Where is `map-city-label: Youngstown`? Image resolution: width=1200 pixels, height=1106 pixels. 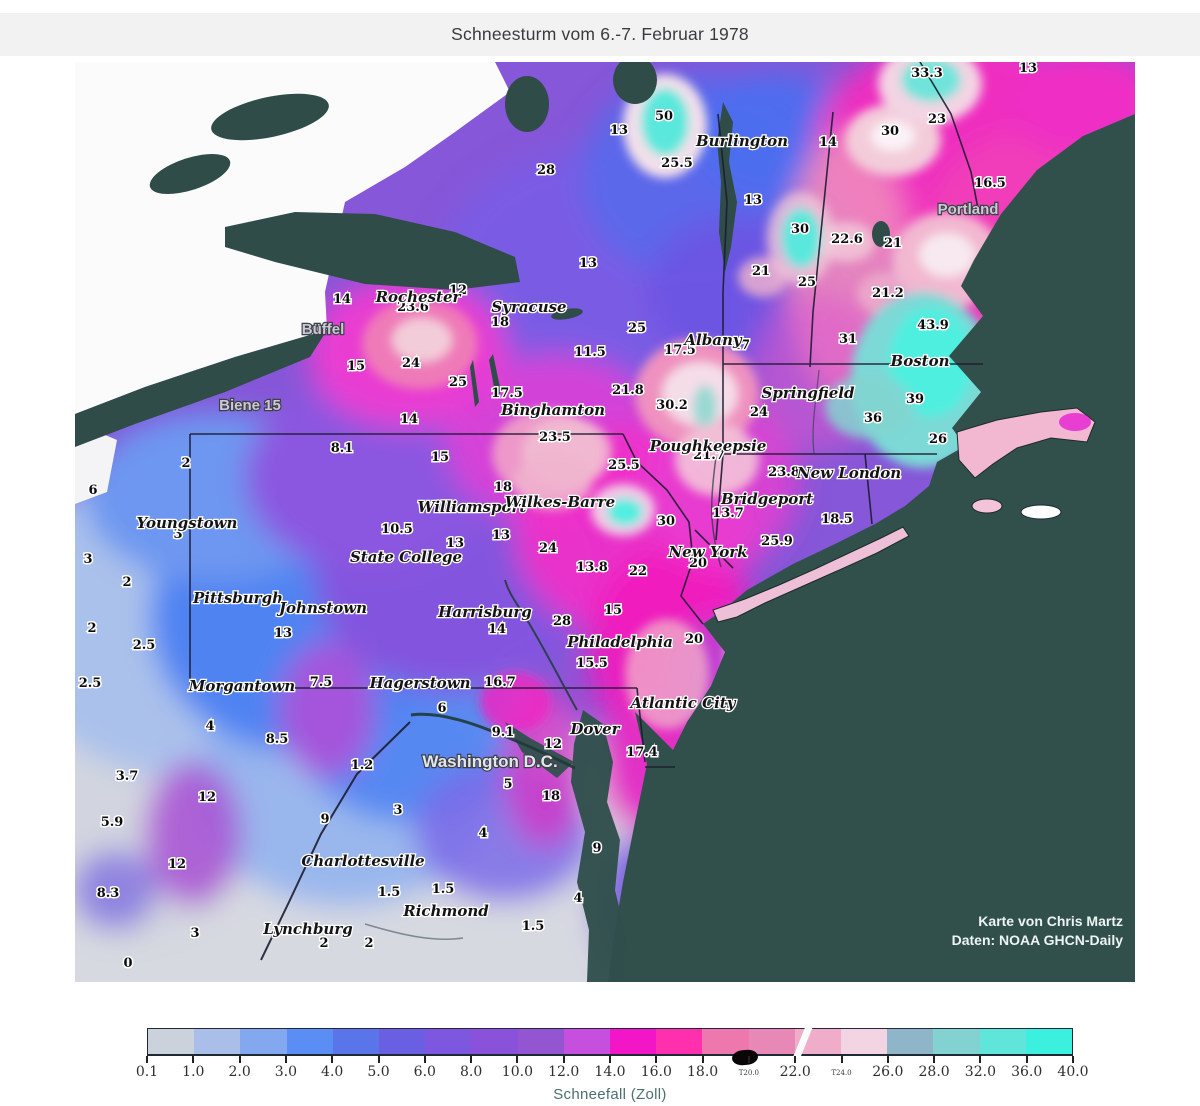
map-city-label: Youngstown is located at coordinates (187, 523).